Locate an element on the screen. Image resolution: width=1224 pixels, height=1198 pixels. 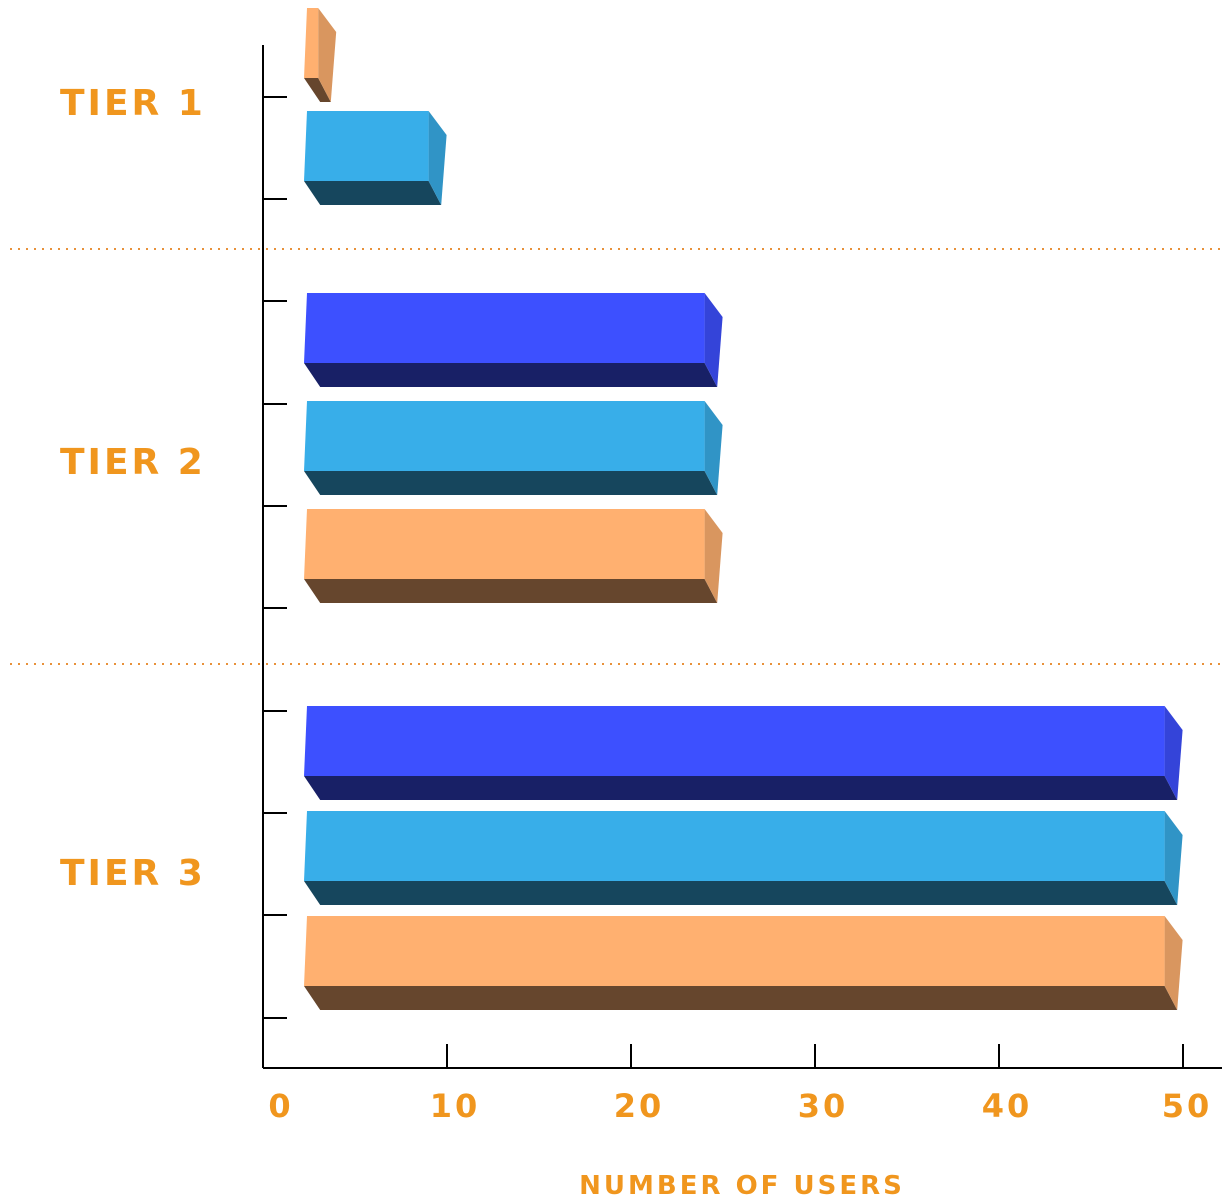
category-label: TIER 1 is located at coordinates (133, 103).